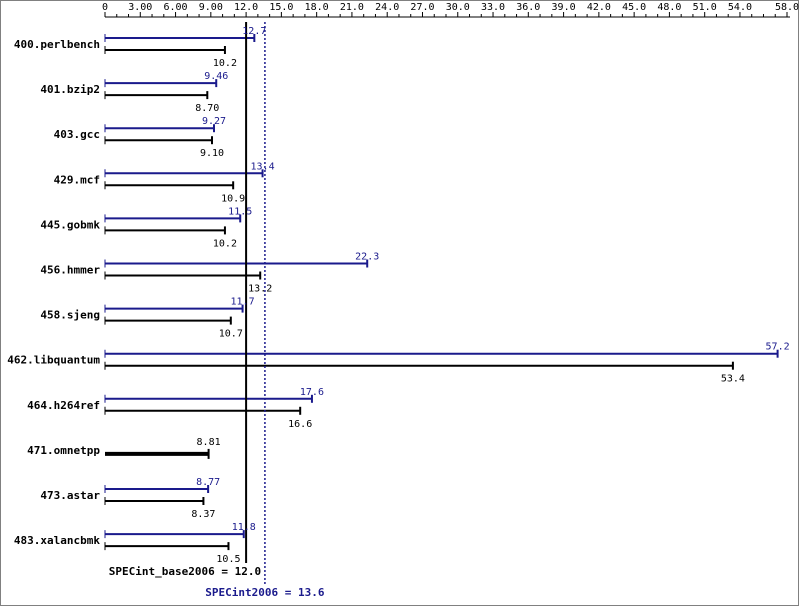  Describe the element at coordinates (70, 495) in the screenshot. I see `benchmark-label: 473.astar` at that location.